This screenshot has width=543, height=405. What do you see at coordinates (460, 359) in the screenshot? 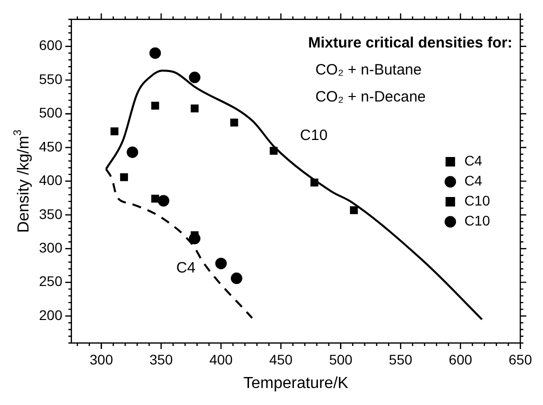
I see `x-tick-label: 600` at bounding box center [460, 359].